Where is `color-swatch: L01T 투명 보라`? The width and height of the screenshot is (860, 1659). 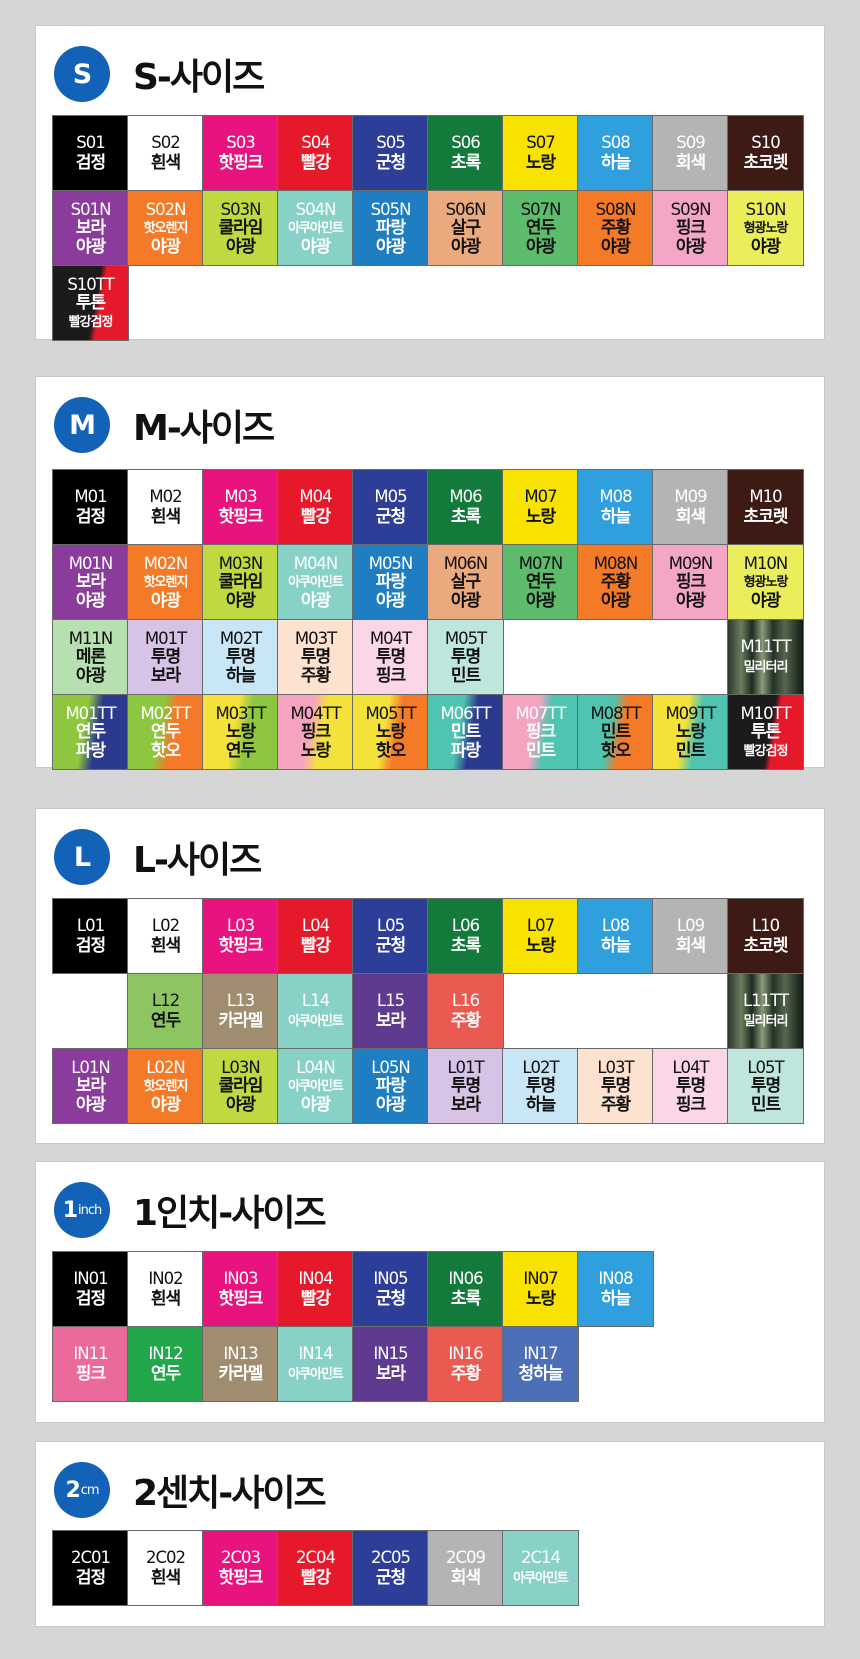 color-swatch: L01T 투명 보라 is located at coordinates (465, 1086).